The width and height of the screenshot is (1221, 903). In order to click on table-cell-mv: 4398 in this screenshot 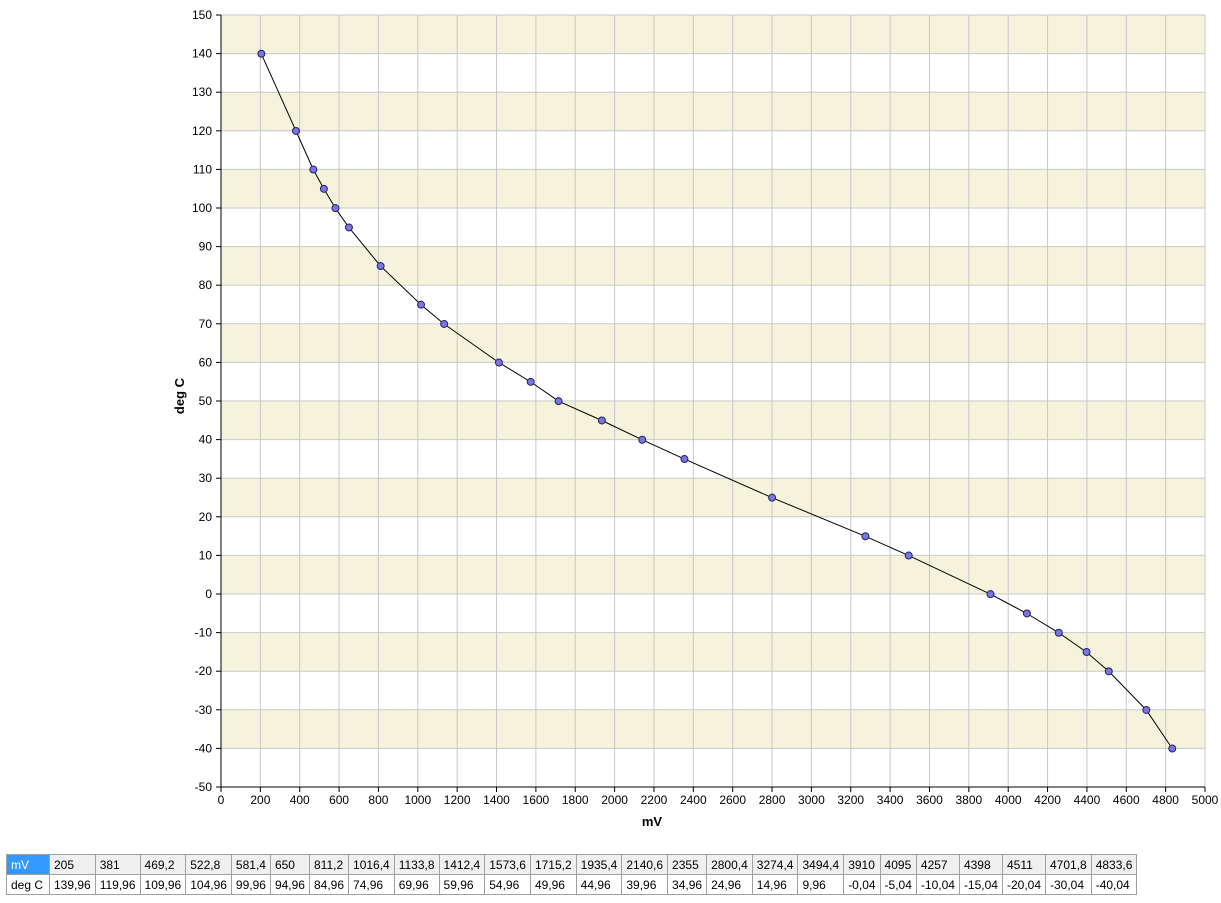, I will do `click(980, 864)`.